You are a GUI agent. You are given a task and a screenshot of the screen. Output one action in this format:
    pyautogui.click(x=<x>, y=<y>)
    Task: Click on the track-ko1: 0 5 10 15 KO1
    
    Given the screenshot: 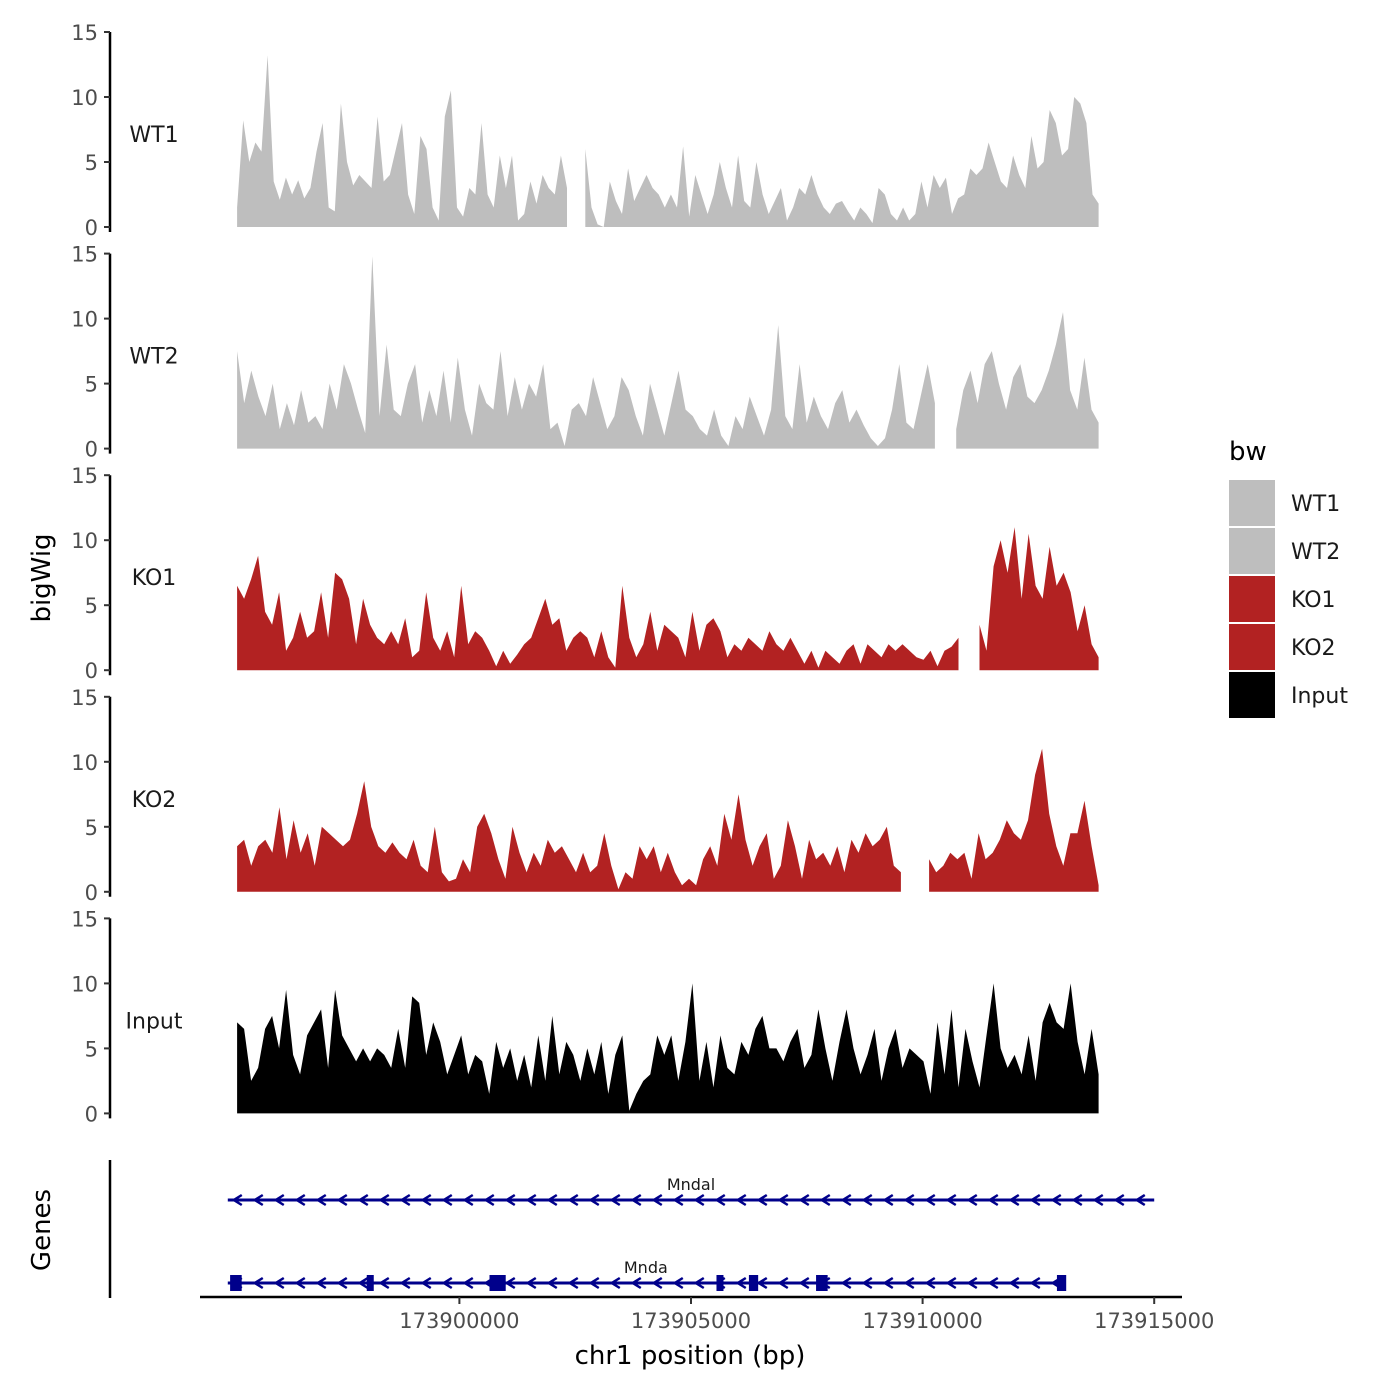 What is the action you would take?
    pyautogui.click(x=585, y=573)
    